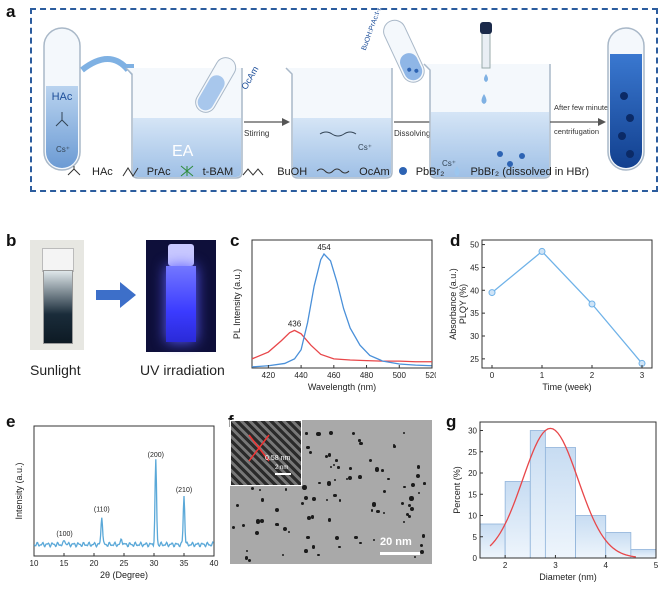 Image resolution: width=668 pixels, height=589 pixels. What do you see at coordinates (567, 307) in the screenshot?
I see `plqy-line` at bounding box center [567, 307].